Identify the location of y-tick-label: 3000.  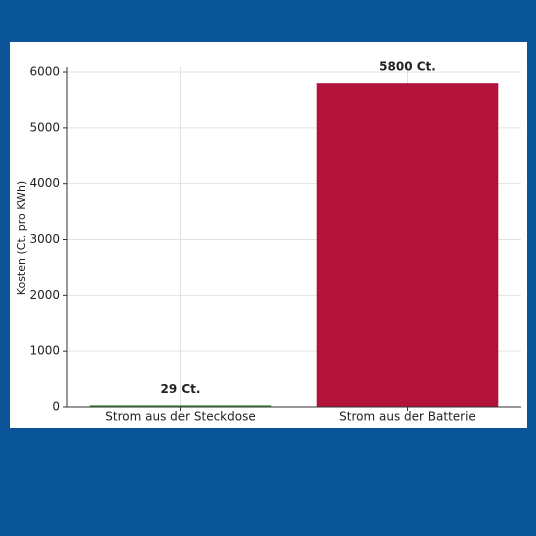
(44, 239).